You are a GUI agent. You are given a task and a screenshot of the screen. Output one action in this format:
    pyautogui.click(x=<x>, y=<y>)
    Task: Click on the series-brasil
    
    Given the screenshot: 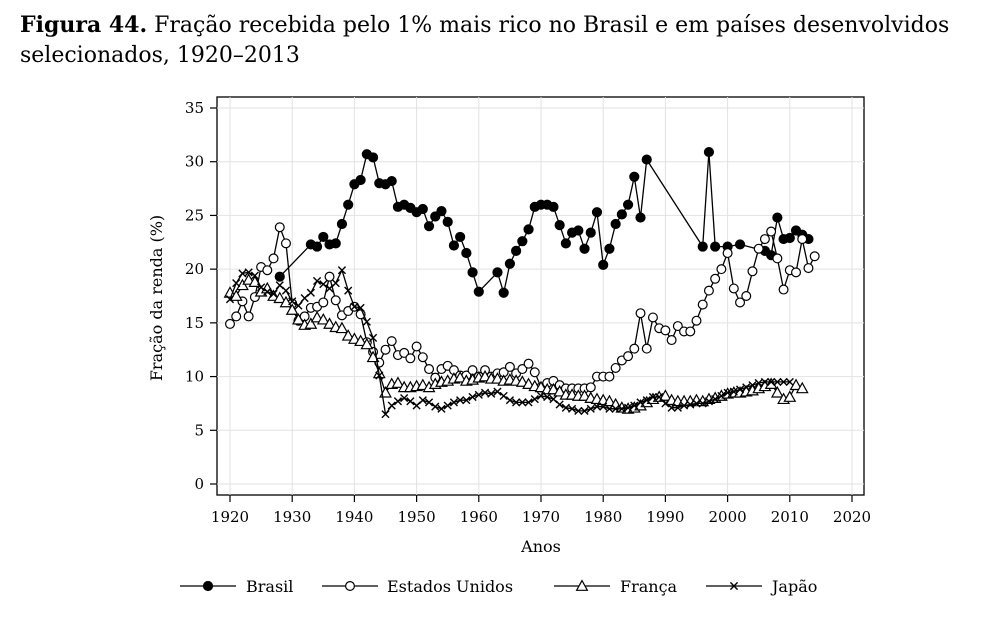 What is the action you would take?
    pyautogui.click(x=544, y=222)
    